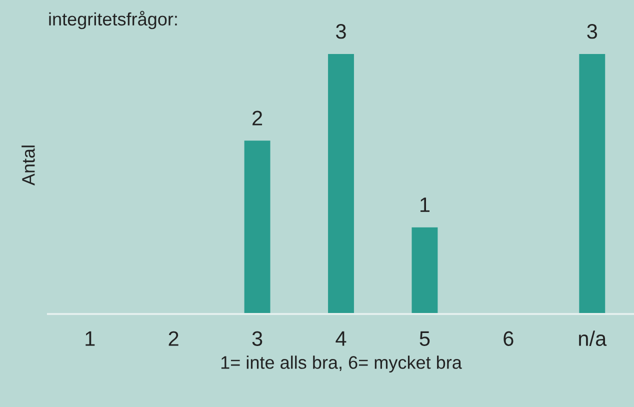 The width and height of the screenshot is (634, 407). Describe the element at coordinates (257, 338) in the screenshot. I see `x-tick-label: 3` at that location.